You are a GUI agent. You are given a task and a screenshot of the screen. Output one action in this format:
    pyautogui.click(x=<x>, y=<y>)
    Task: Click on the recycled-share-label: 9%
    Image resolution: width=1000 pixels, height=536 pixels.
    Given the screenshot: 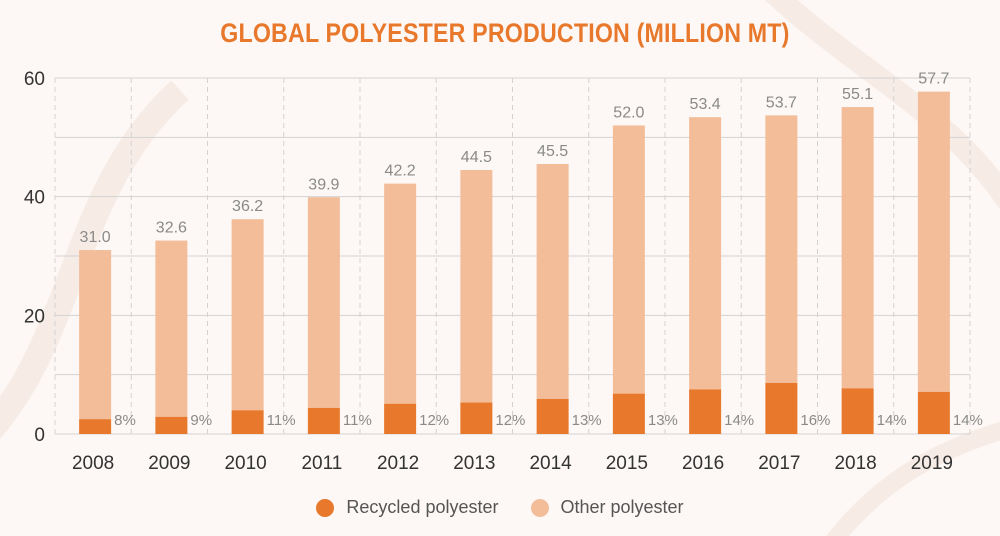 What is the action you would take?
    pyautogui.click(x=201, y=420)
    